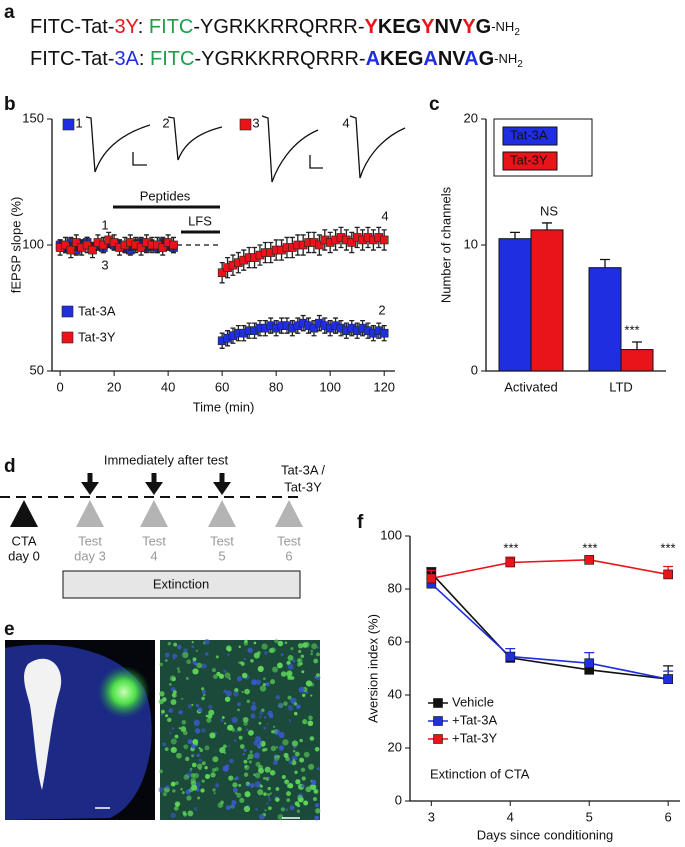 The image size is (685, 847). What do you see at coordinates (474, 737) in the screenshot?
I see `legend-label: +Tat-3Y` at bounding box center [474, 737].